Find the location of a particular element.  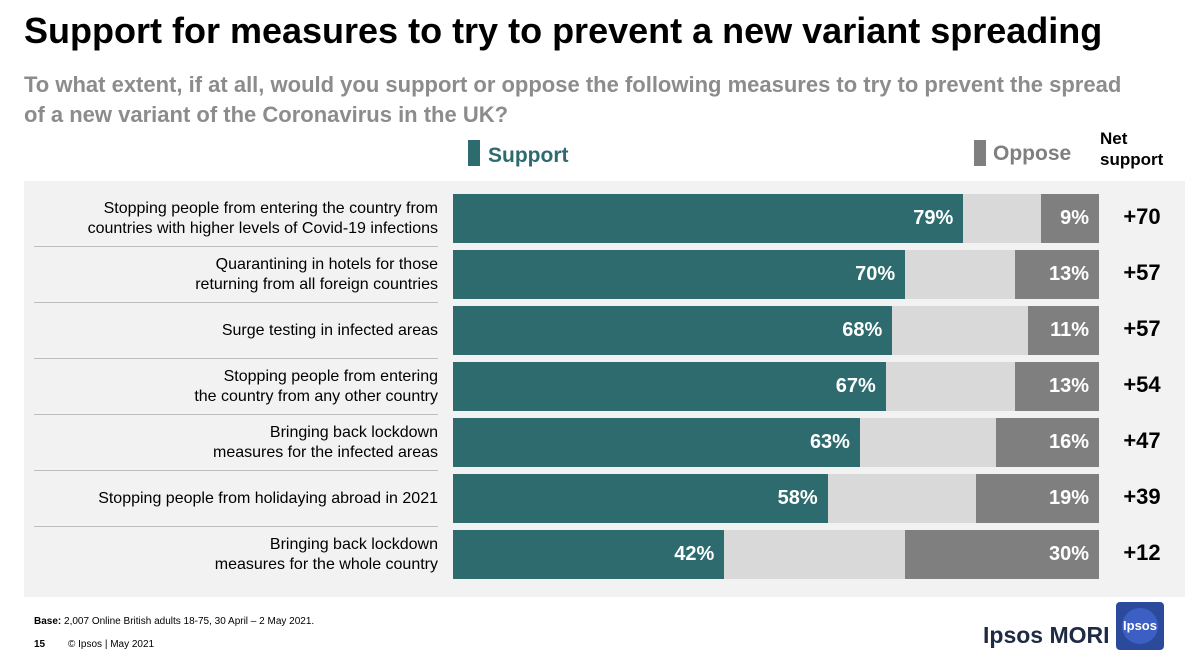

row-label-text: Surge testing in infected areas is located at coordinates (330, 331).